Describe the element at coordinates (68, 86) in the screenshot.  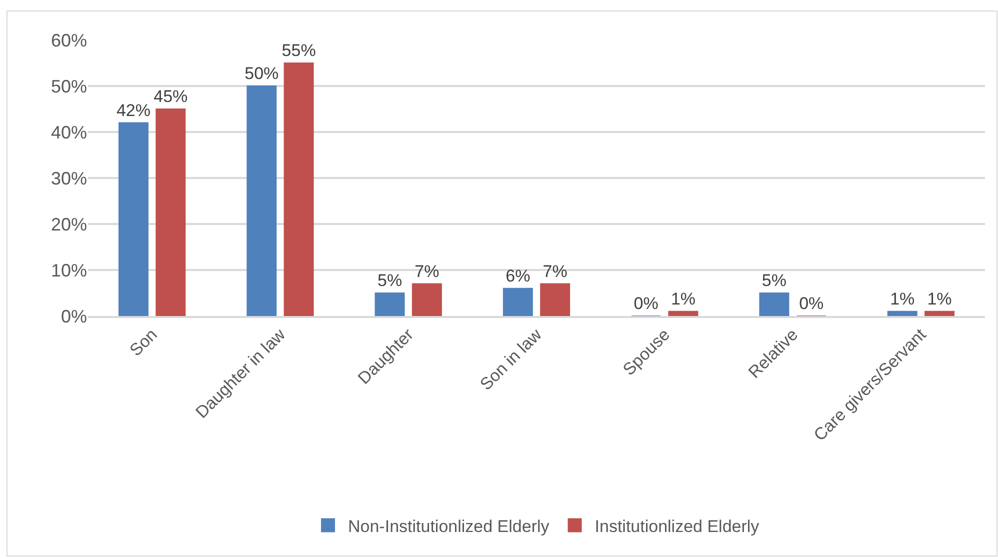
I see `y-tick-label: 50%` at that location.